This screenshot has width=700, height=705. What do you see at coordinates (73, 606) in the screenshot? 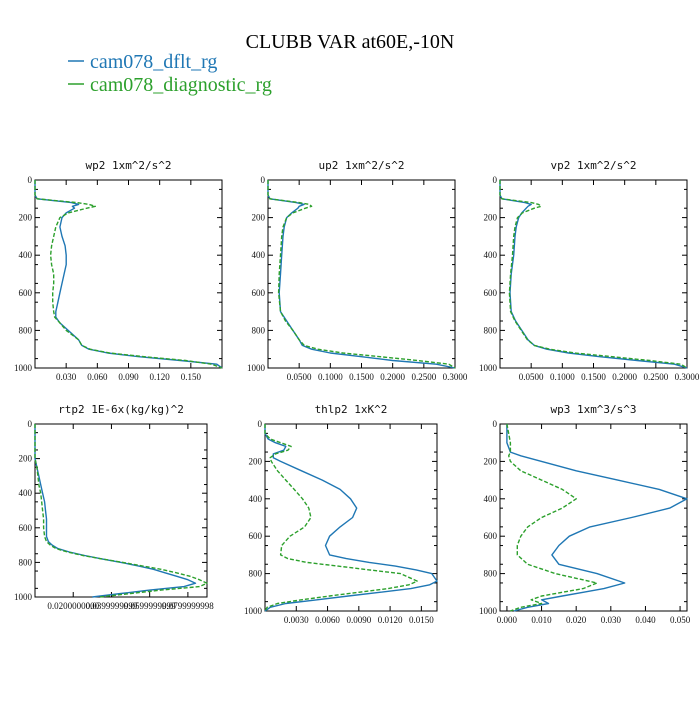
I see `x-tick-label: 0.0200000000` at bounding box center [73, 606].